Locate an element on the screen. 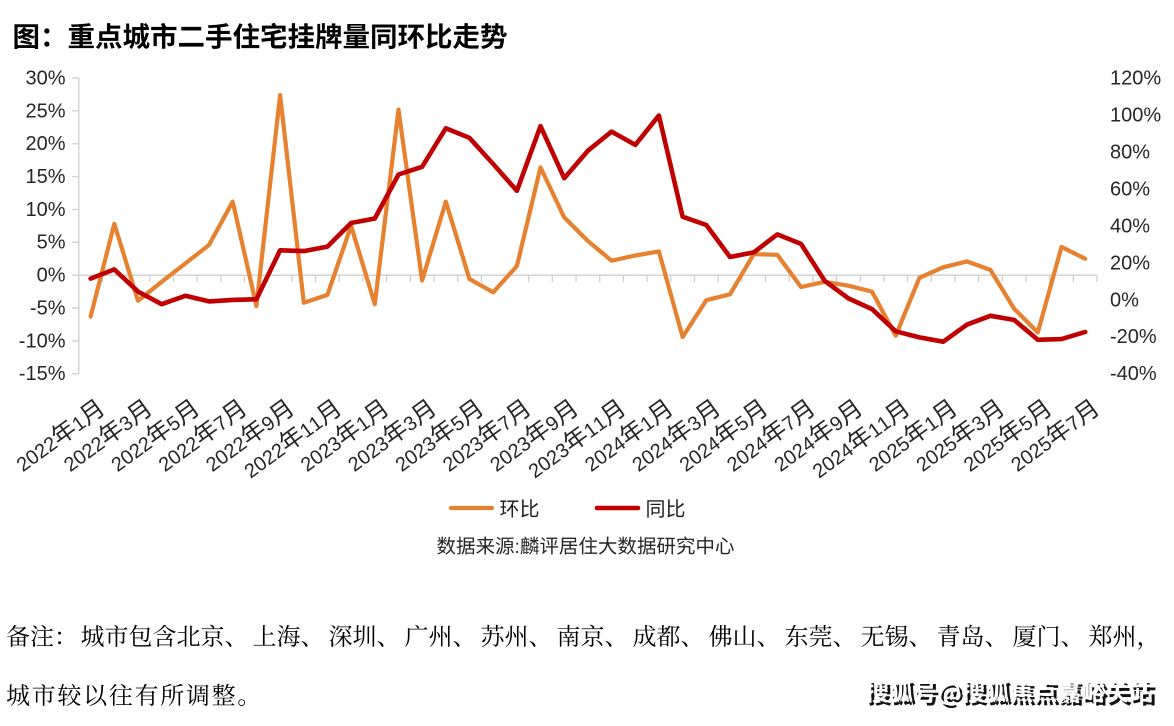  svg-text: 120% is located at coordinates (1135, 78).